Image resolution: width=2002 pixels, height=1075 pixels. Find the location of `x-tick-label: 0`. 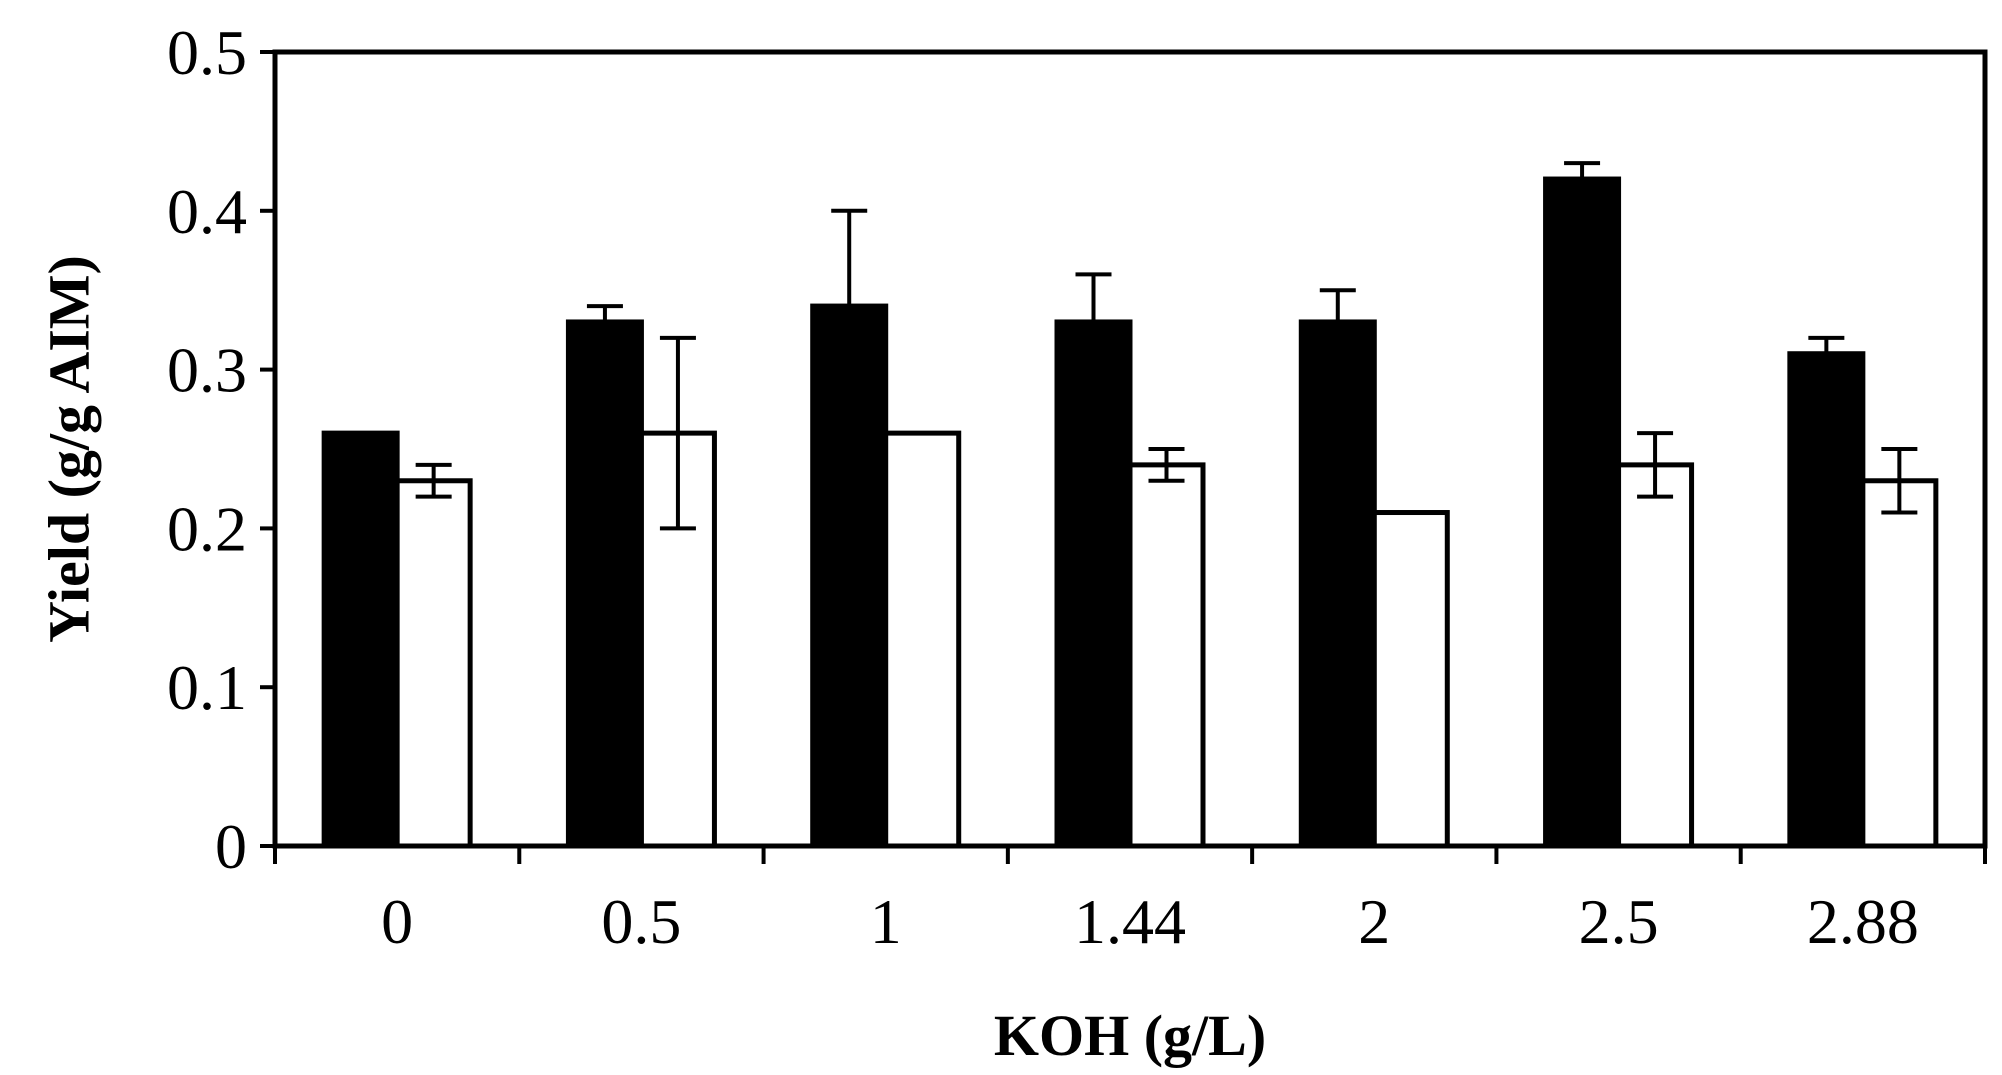

x-tick-label: 0 is located at coordinates (397, 921).